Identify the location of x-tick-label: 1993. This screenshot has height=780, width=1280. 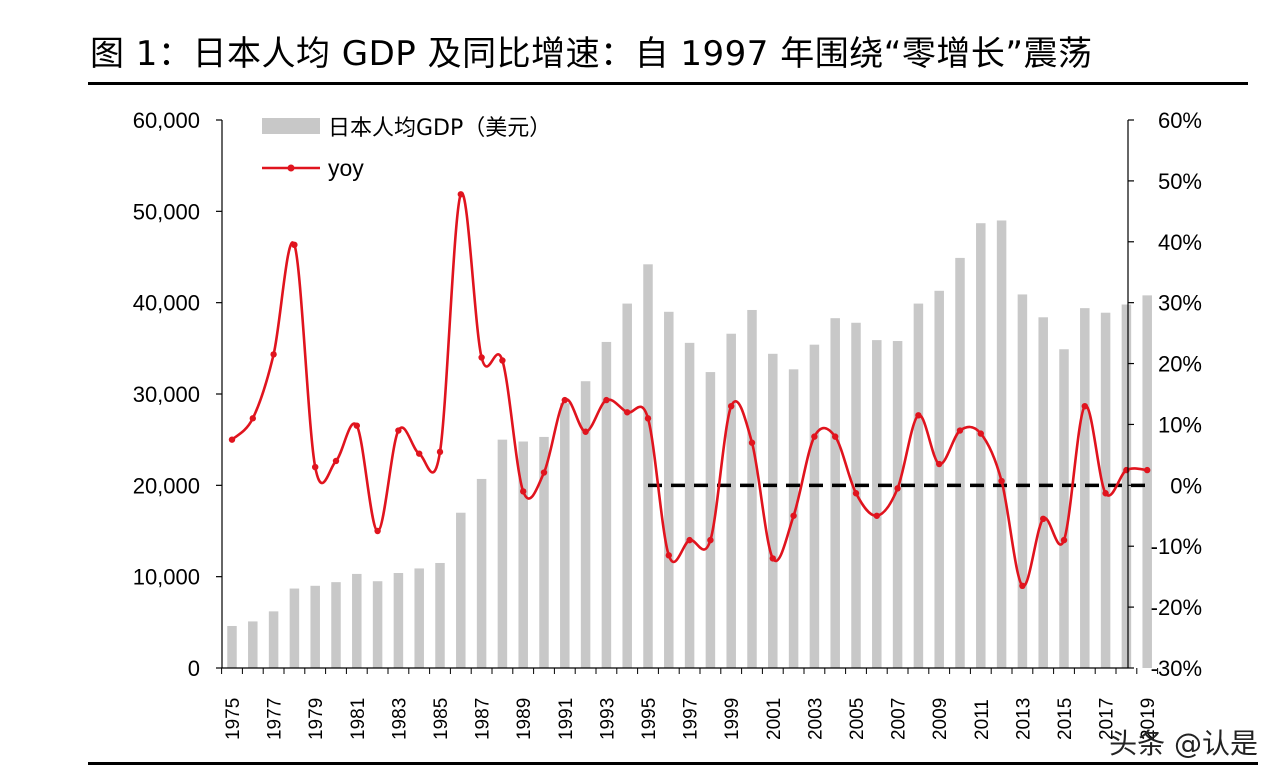
(607, 719).